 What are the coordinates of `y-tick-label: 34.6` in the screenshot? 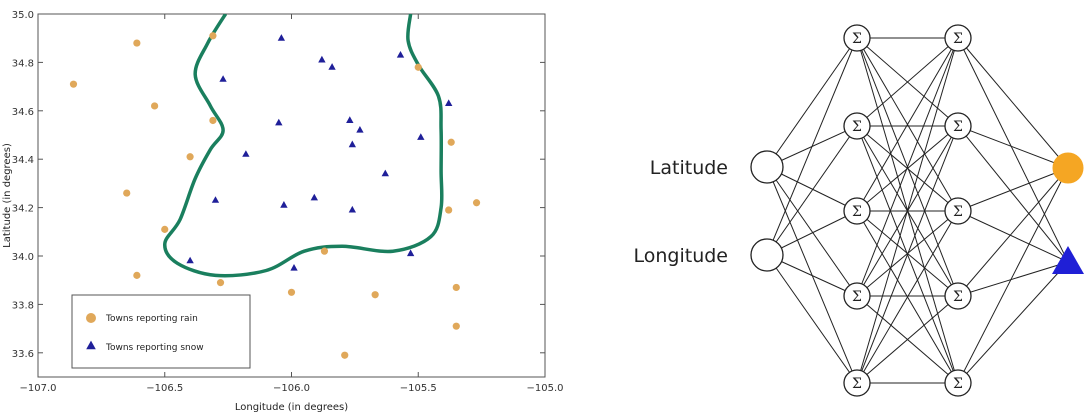 It's located at (23, 112).